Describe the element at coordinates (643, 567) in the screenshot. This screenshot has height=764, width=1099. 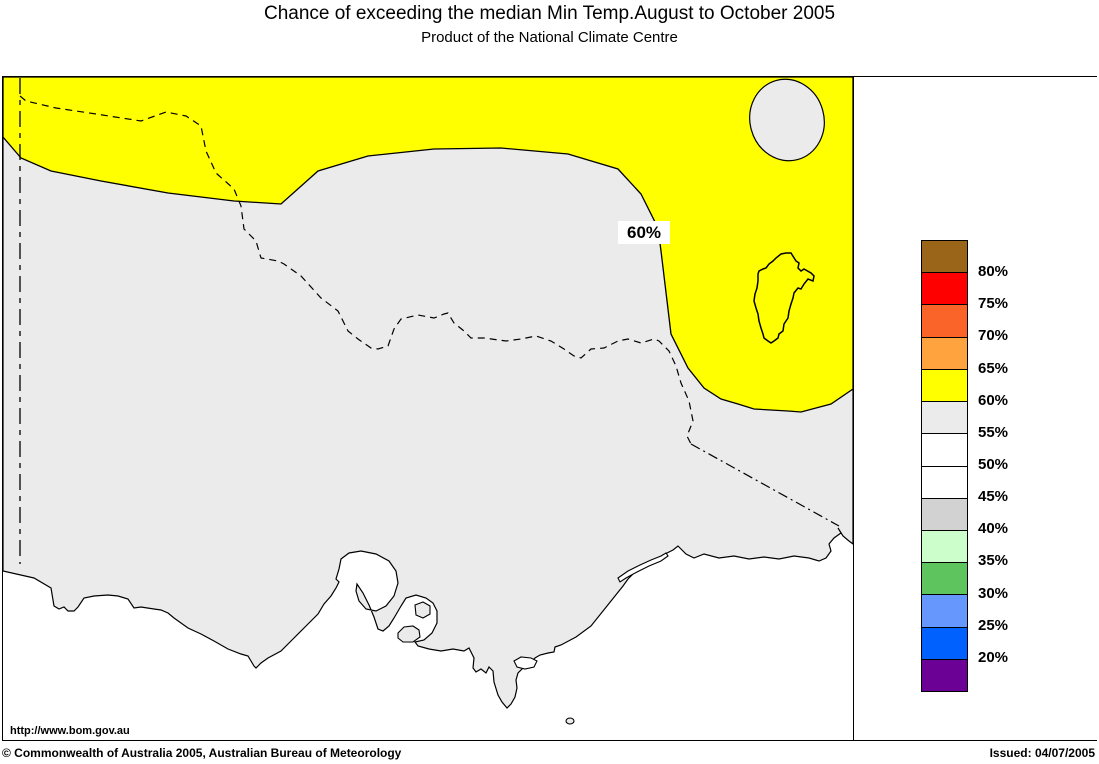
I see `gippsland-lakes` at that location.